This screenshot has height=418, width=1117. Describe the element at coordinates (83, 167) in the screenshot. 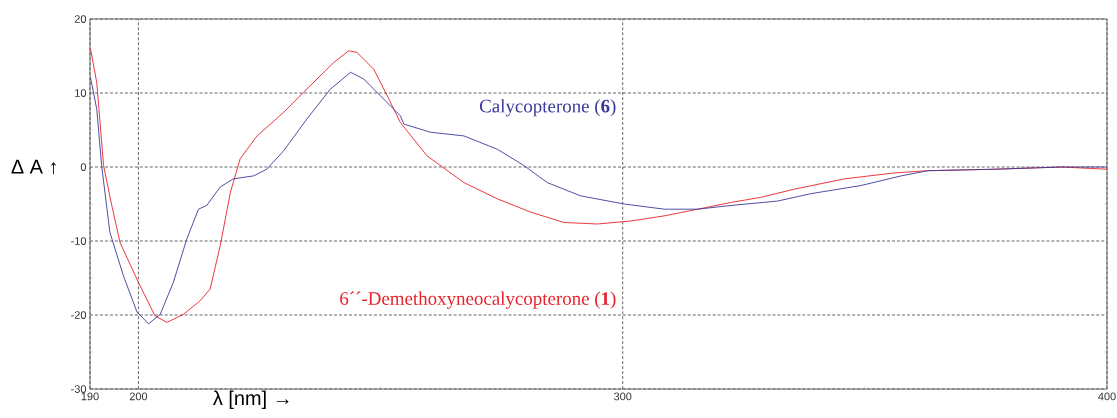

I see `y-tick-label: 0` at that location.